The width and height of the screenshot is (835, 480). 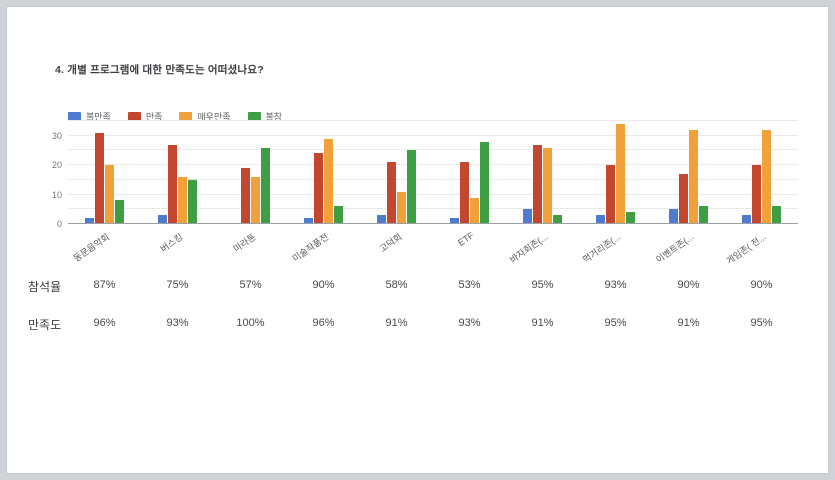 What do you see at coordinates (310, 247) in the screenshot?
I see `x-category-label: 미술작품전` at bounding box center [310, 247].